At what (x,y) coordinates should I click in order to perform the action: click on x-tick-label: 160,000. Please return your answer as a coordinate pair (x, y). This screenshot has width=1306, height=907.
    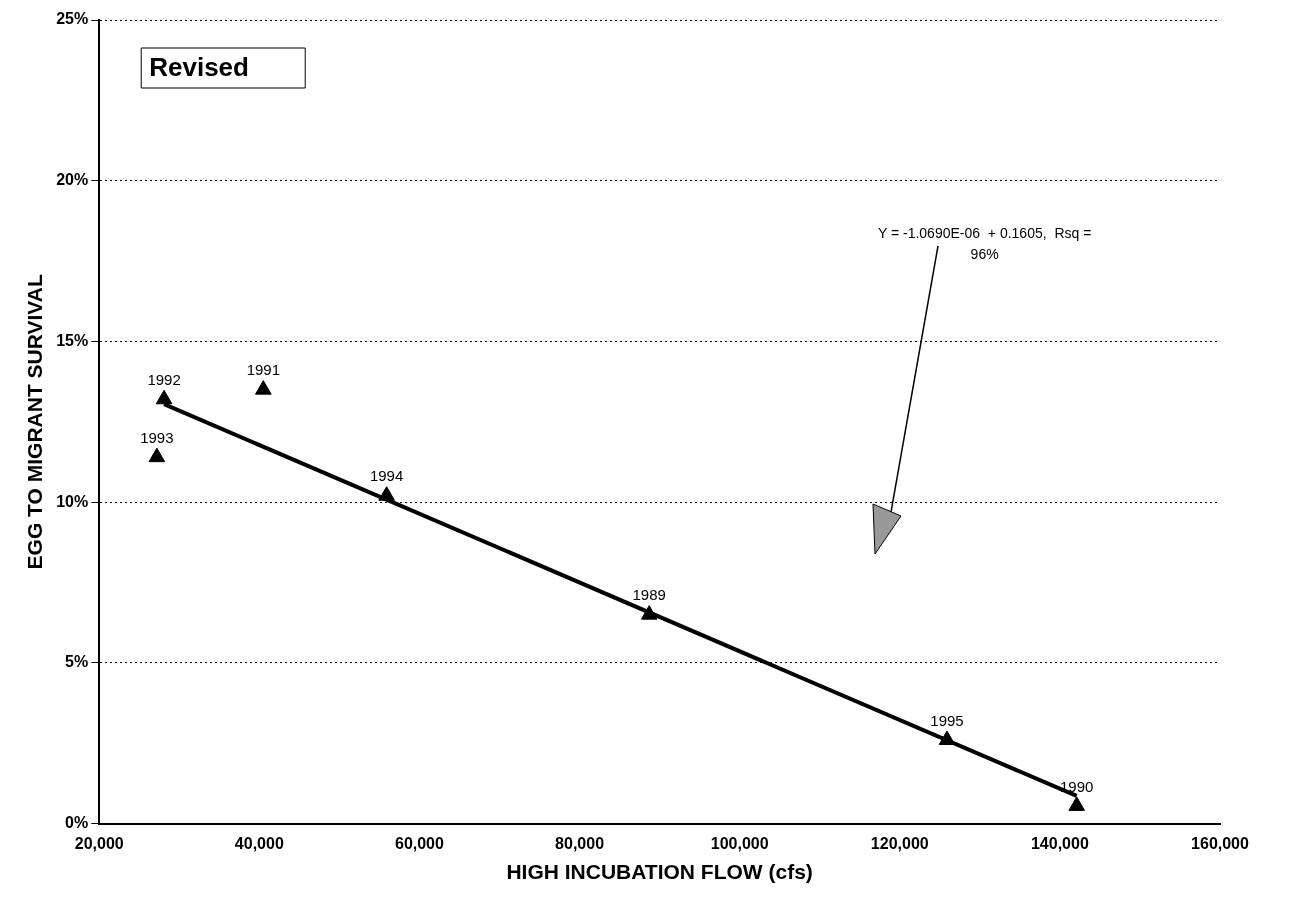
    Looking at the image, I should click on (1220, 843).